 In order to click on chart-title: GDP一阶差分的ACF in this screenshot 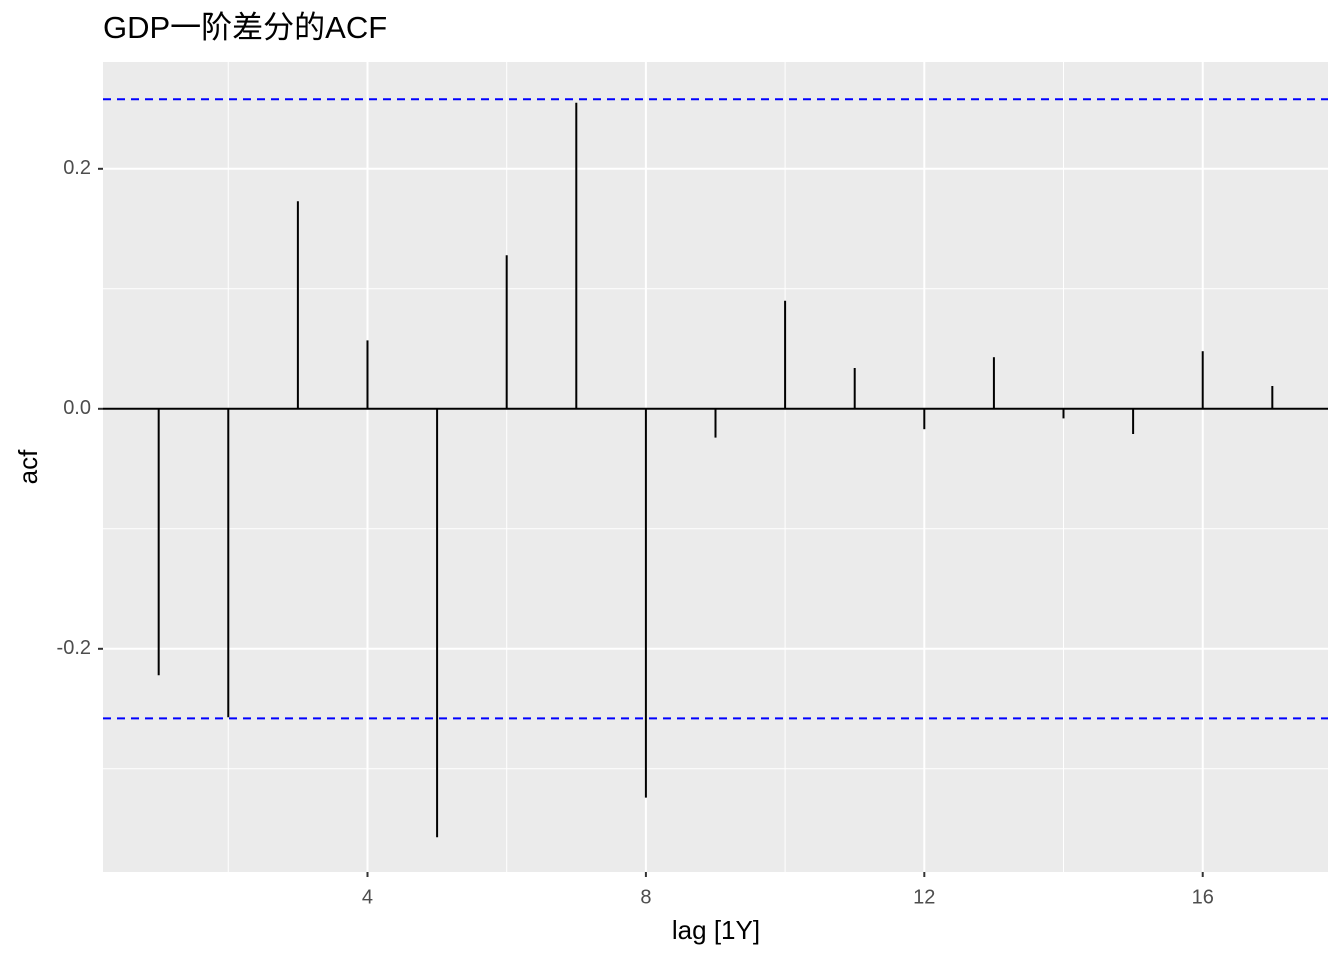, I will do `click(245, 27)`.